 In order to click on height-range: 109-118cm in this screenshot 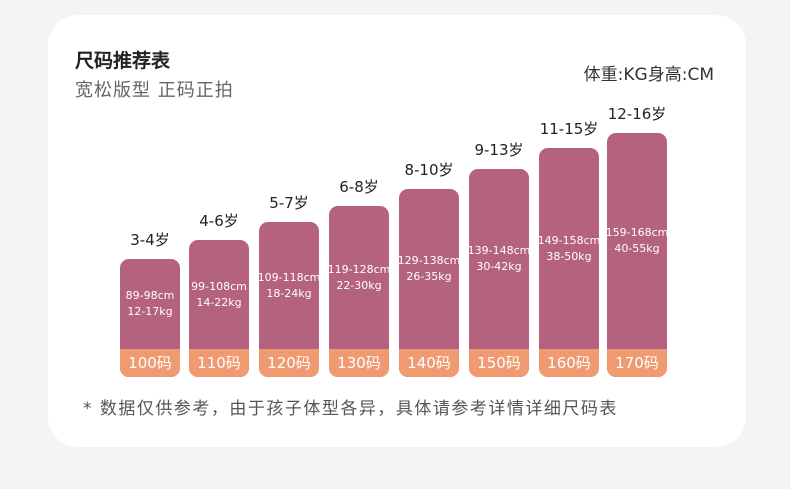, I will do `click(289, 277)`.